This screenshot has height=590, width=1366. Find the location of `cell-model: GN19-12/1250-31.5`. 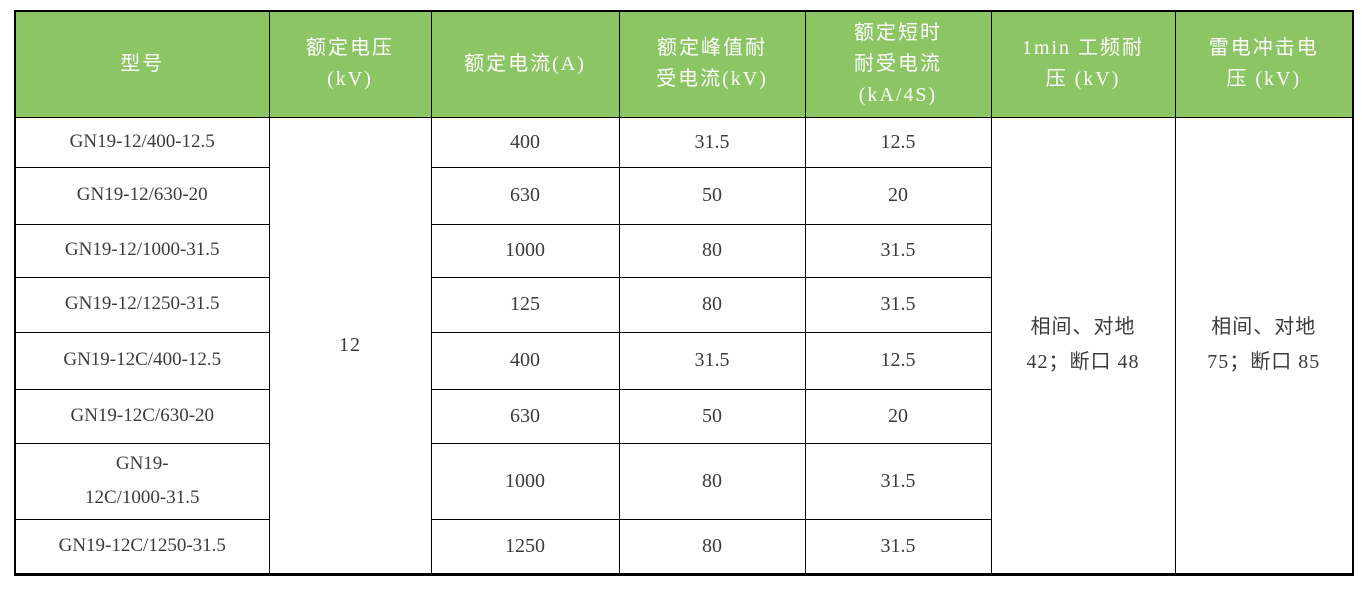

cell-model: GN19-12/1250-31.5 is located at coordinates (142, 304).